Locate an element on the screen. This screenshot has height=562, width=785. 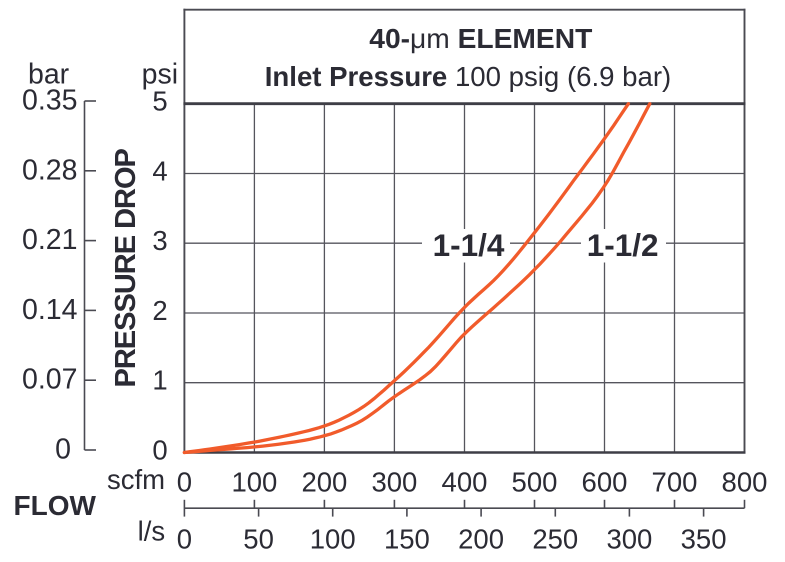
svg-text: 1 is located at coordinates (159, 380).